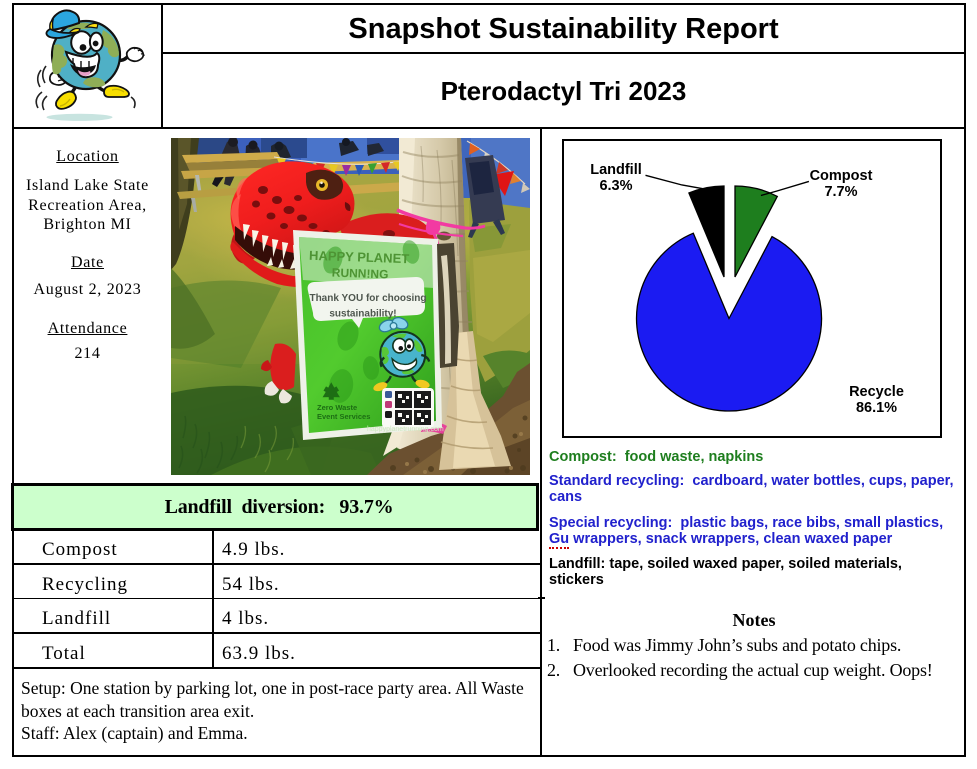  Describe the element at coordinates (343, 416) in the screenshot. I see `svg-text: Event Services` at that location.